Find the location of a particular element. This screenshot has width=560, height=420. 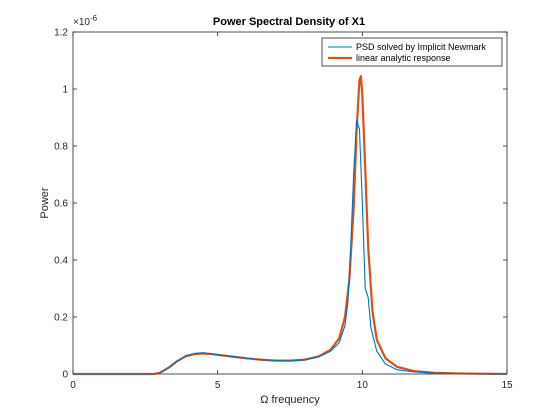

y-exponent-power: -6 is located at coordinates (94, 18).